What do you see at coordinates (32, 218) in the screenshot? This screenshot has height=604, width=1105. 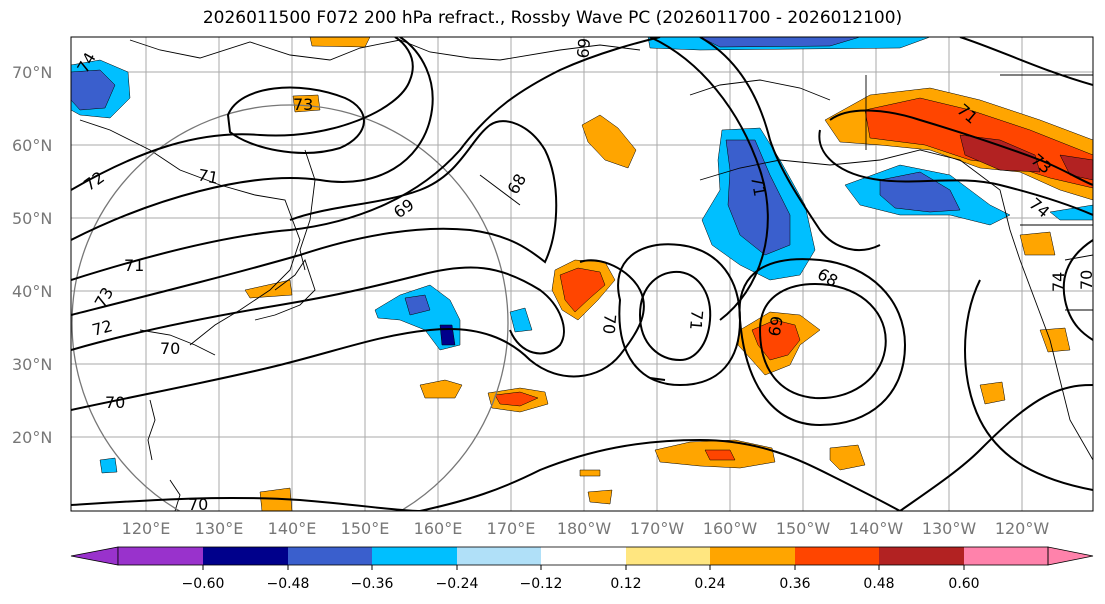 I see `lat-label: 50°N` at bounding box center [32, 218].